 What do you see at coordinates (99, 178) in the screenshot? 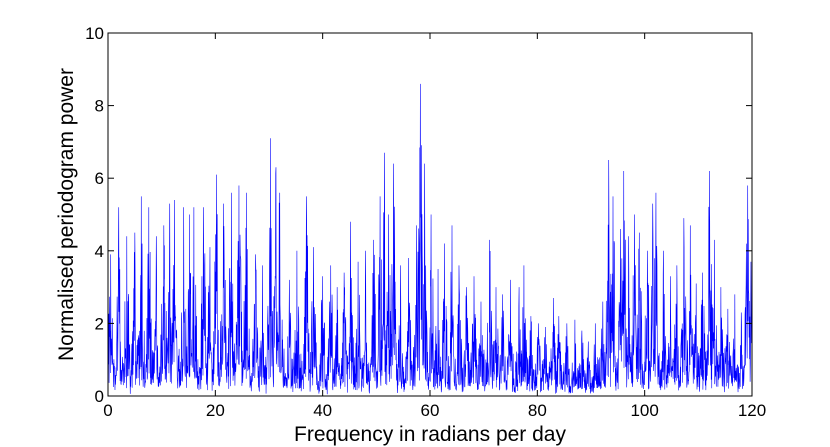
I see `y-tick-label: 6` at bounding box center [99, 178].